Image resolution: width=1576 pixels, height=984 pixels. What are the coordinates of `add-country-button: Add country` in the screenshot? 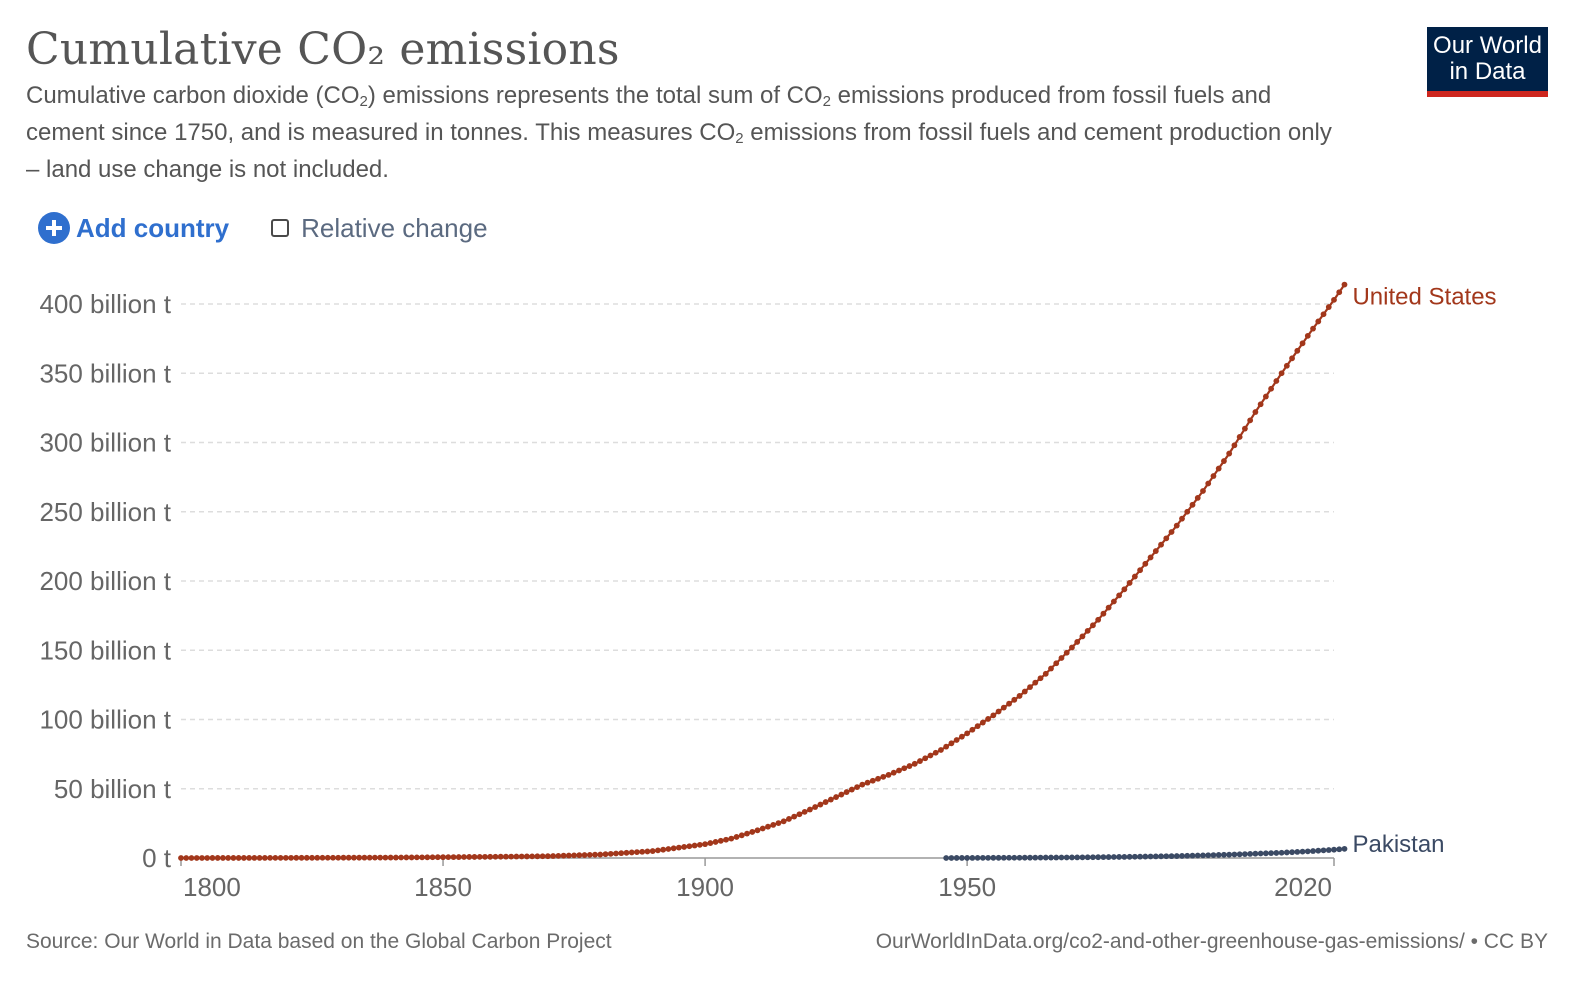 It's located at (133, 228).